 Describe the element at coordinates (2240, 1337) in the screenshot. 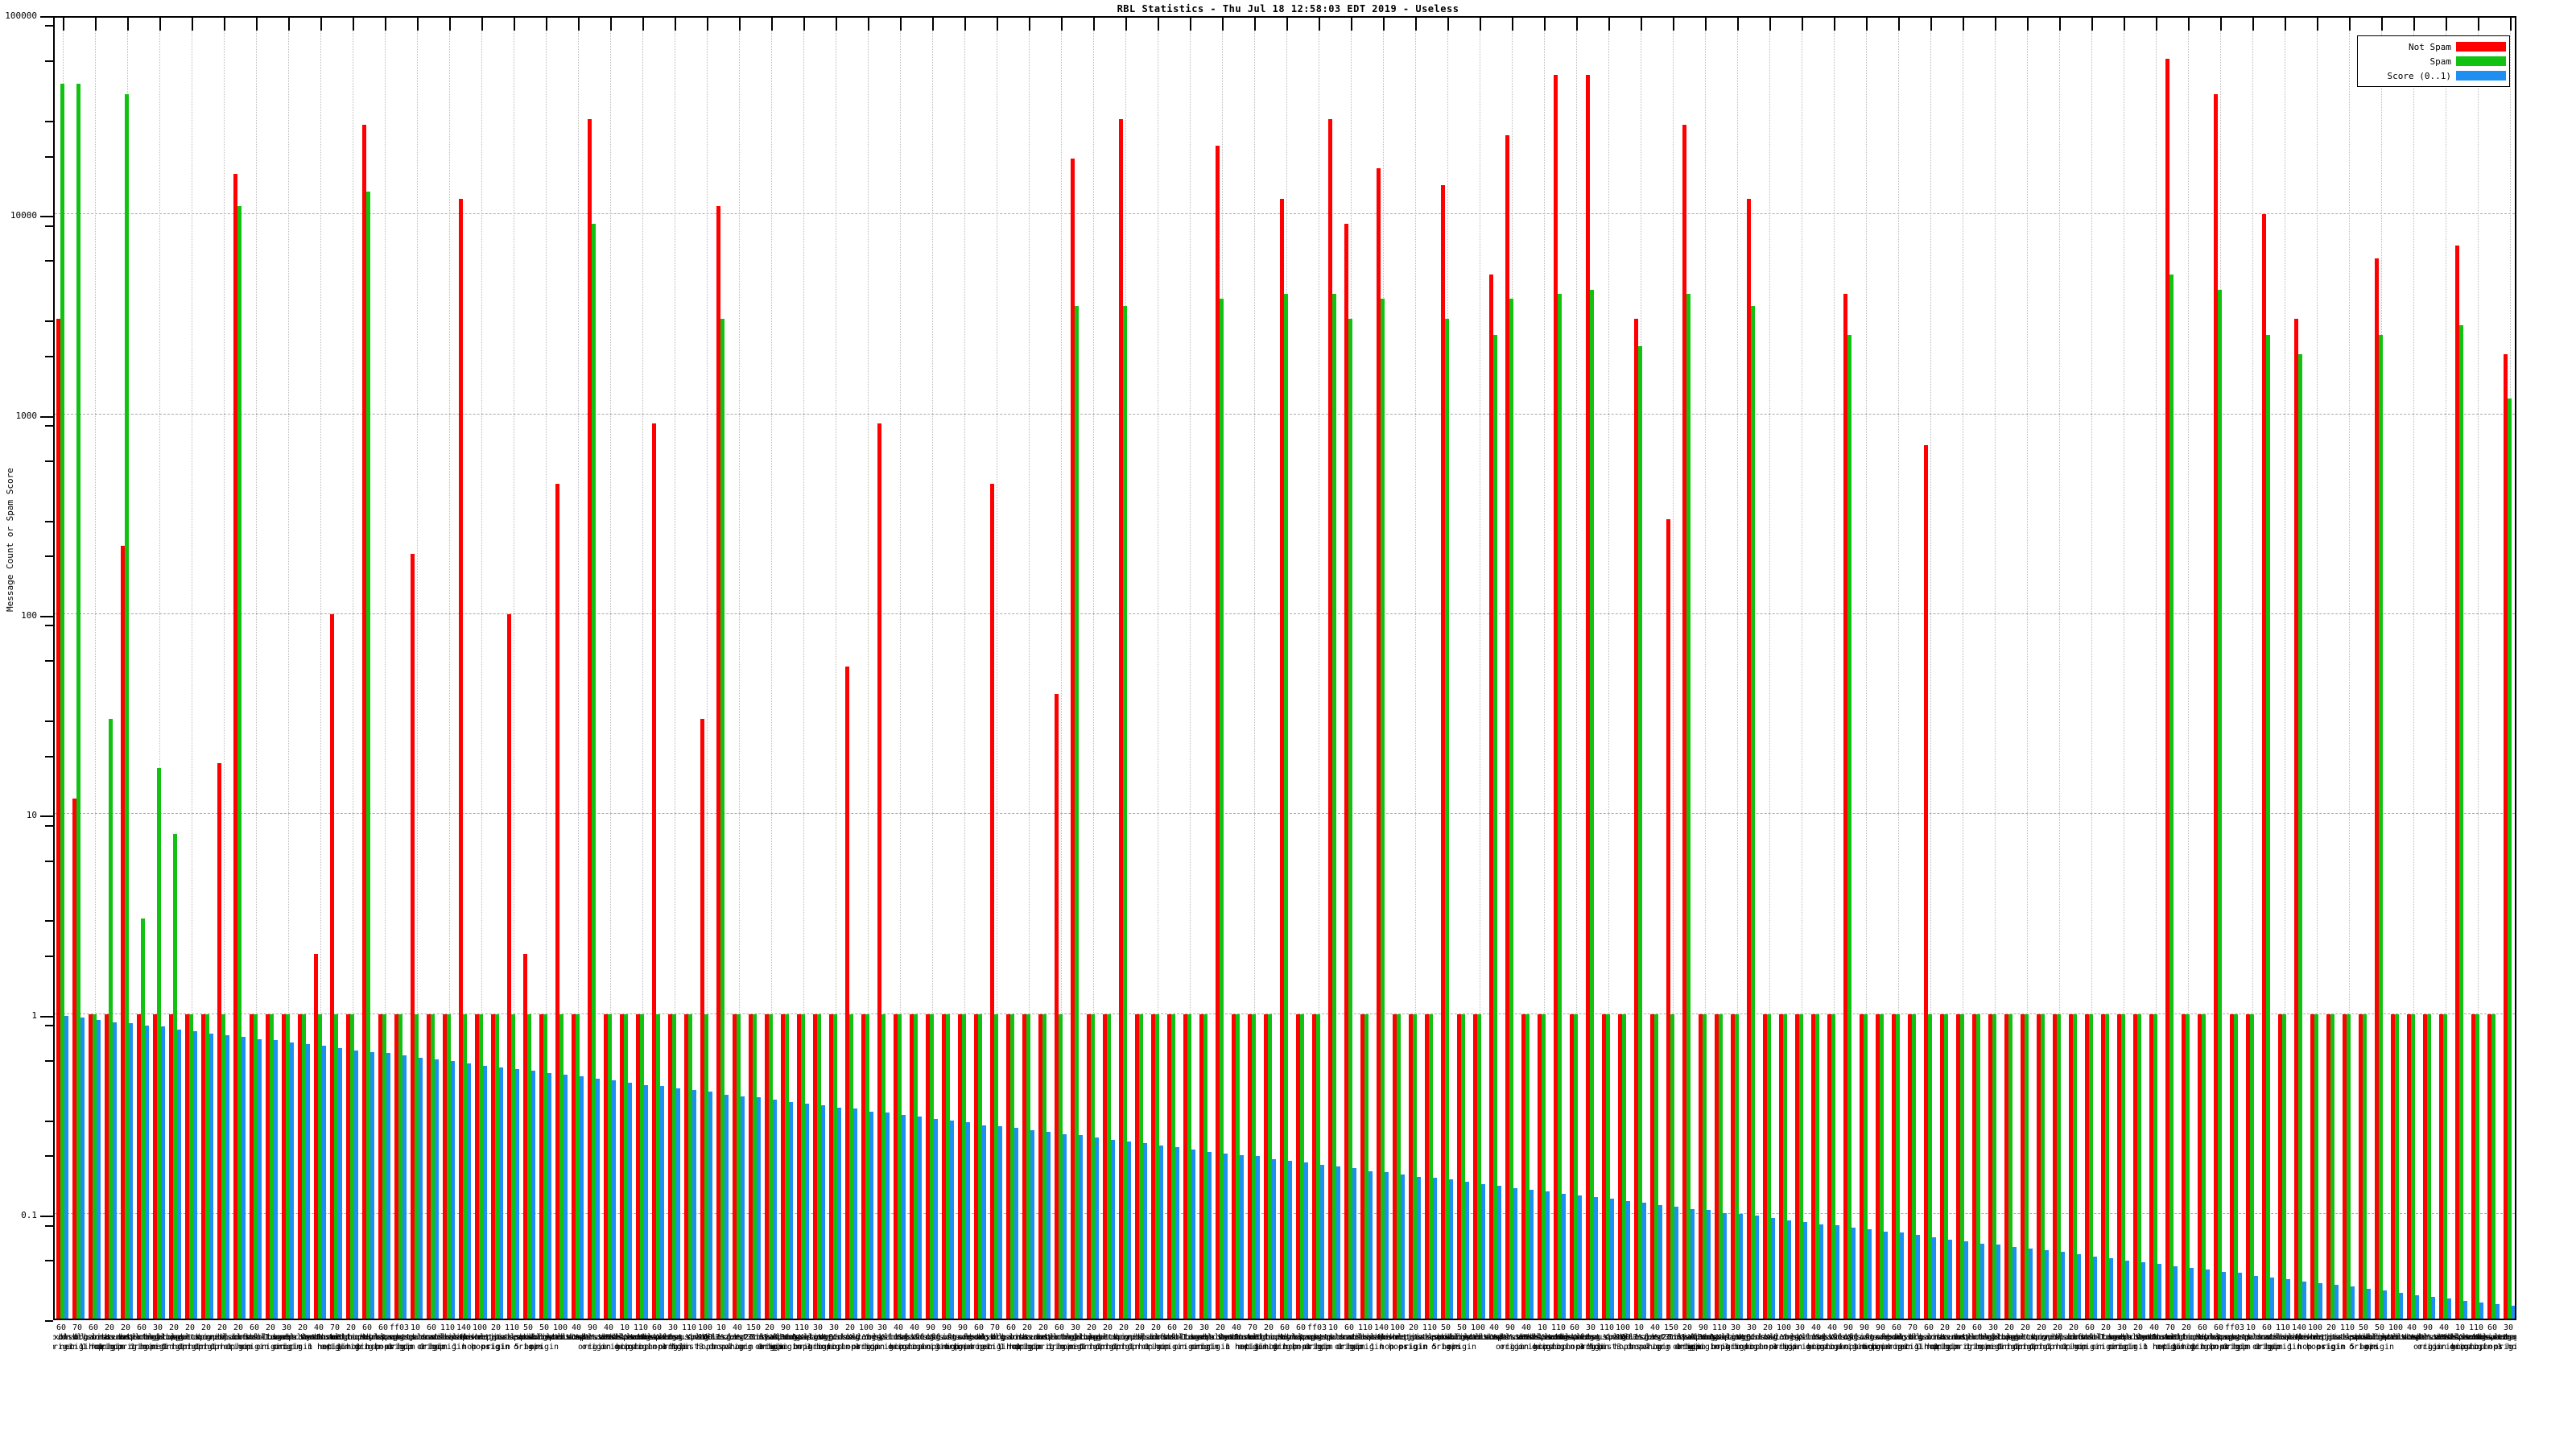

I see `x-axis-tick-label: ff03 dyna.spamrats.com origin` at that location.